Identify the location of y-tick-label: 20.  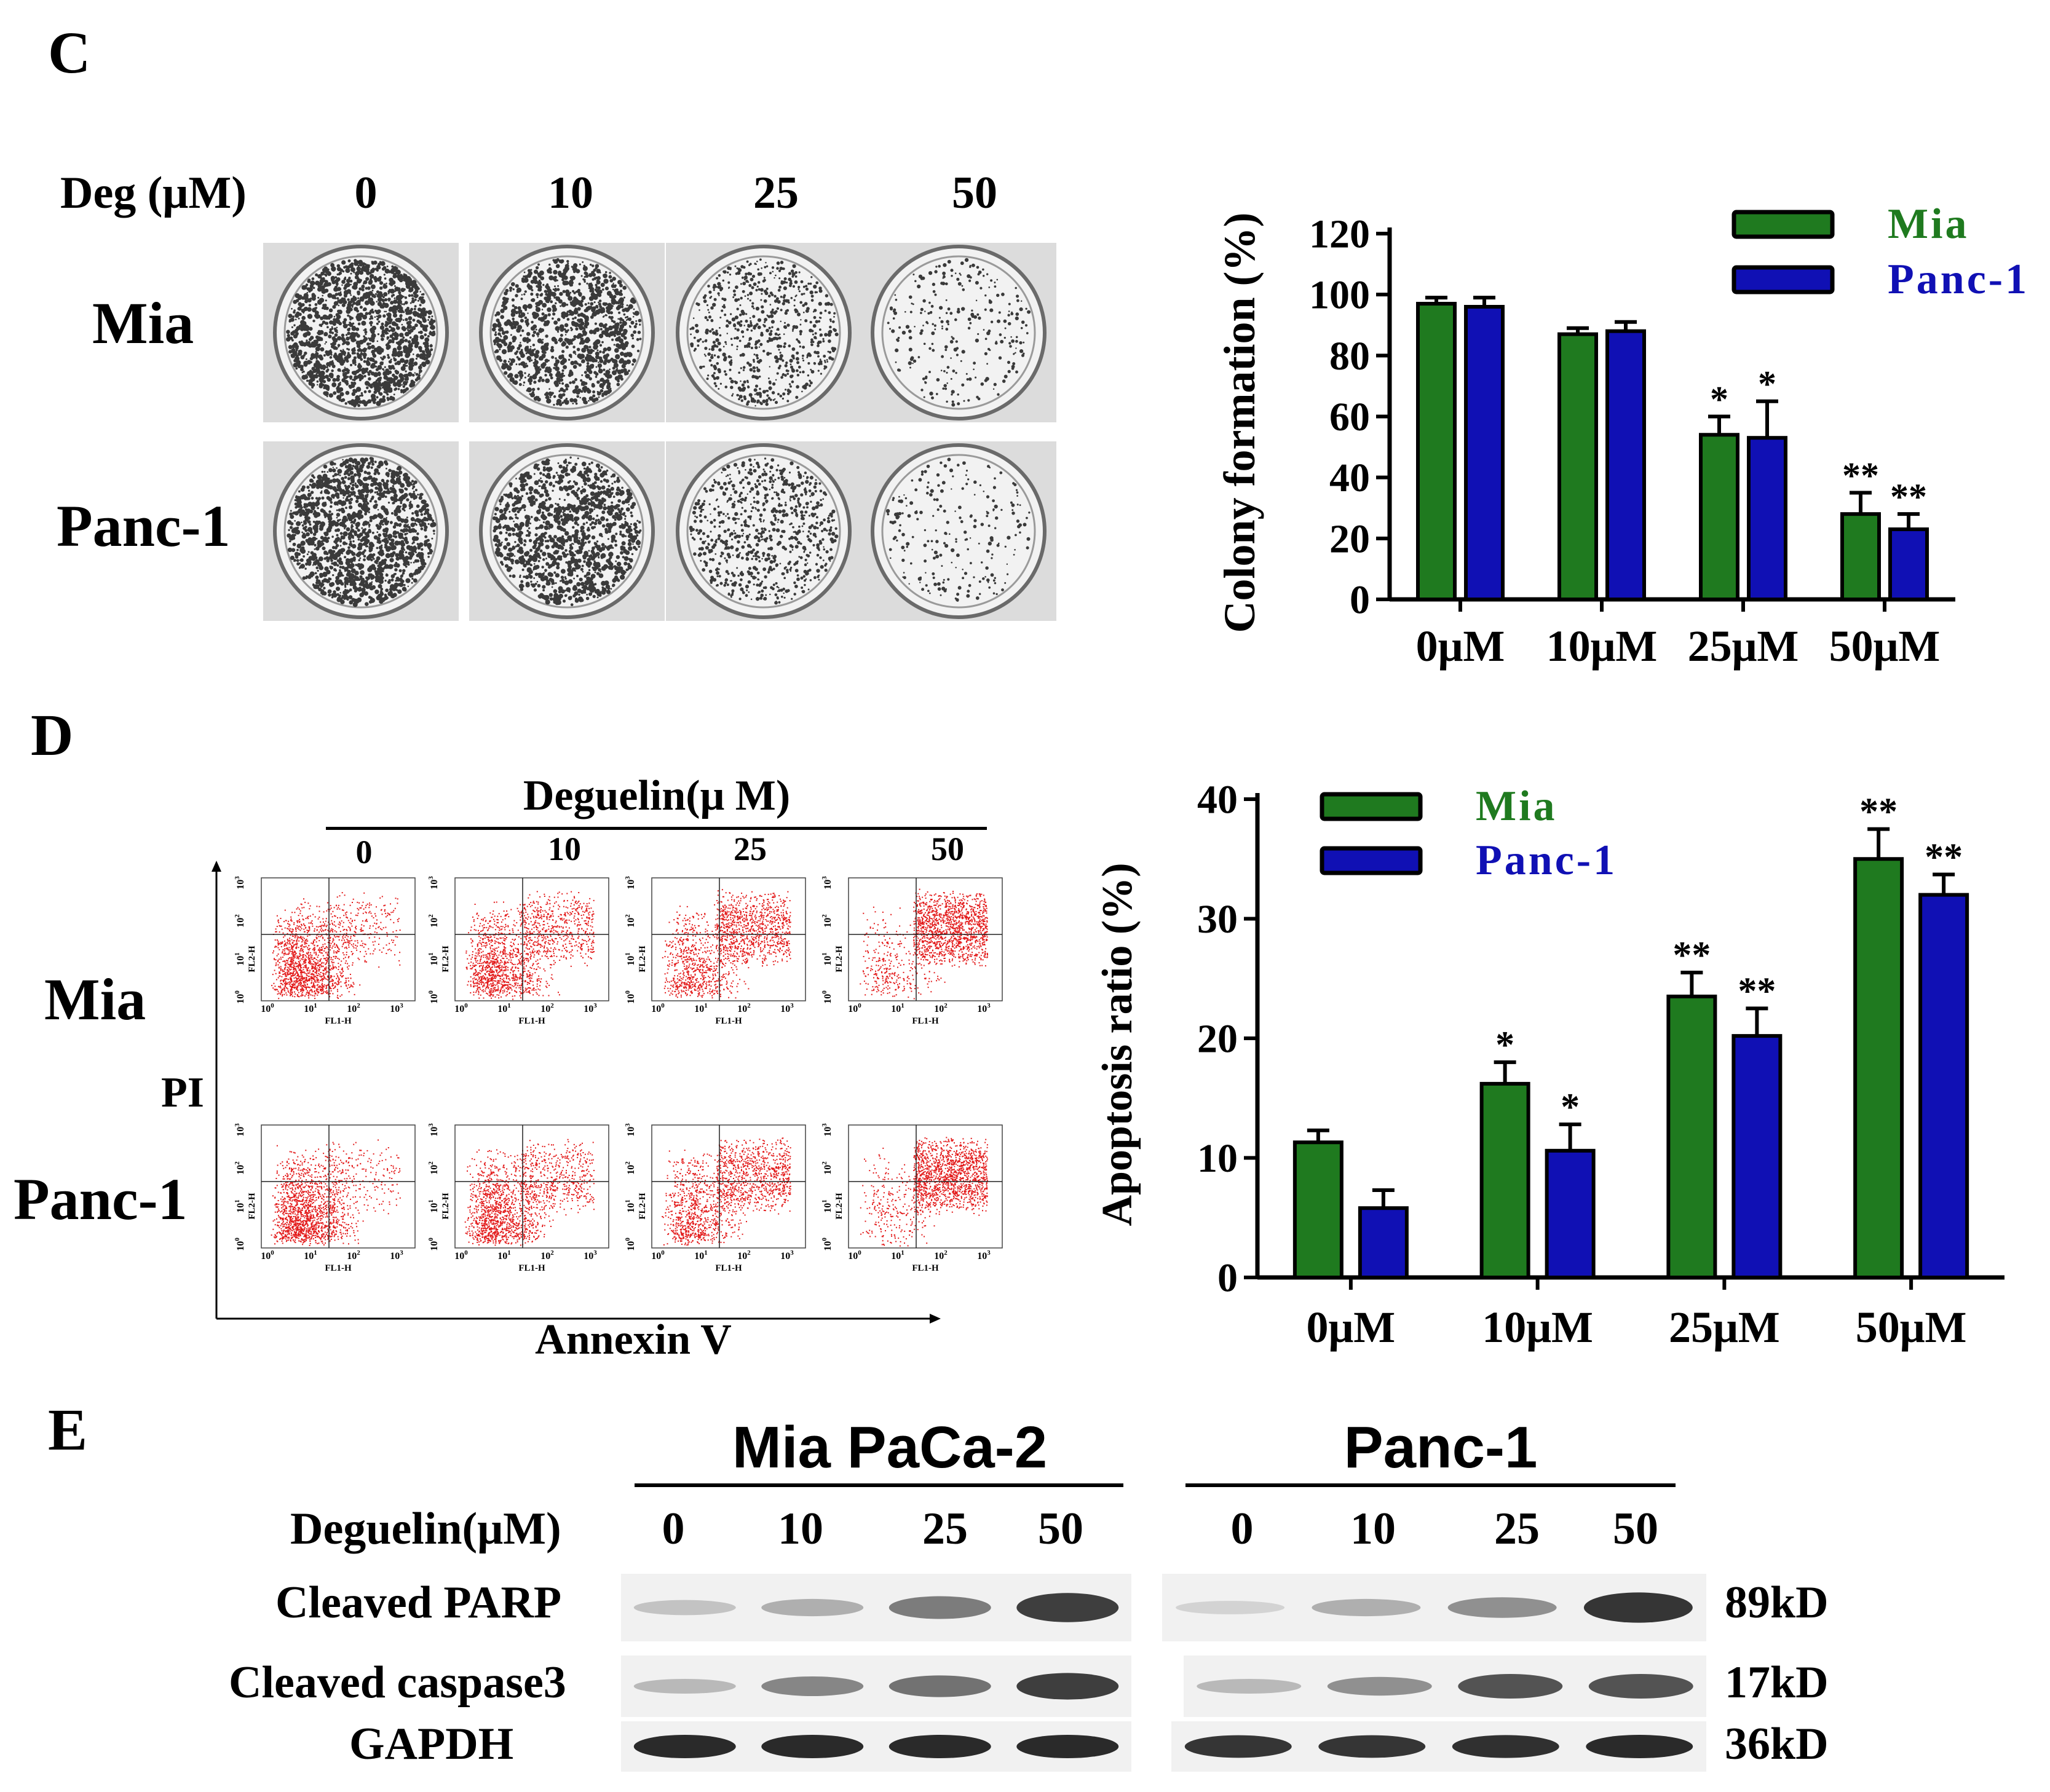
(1349, 538).